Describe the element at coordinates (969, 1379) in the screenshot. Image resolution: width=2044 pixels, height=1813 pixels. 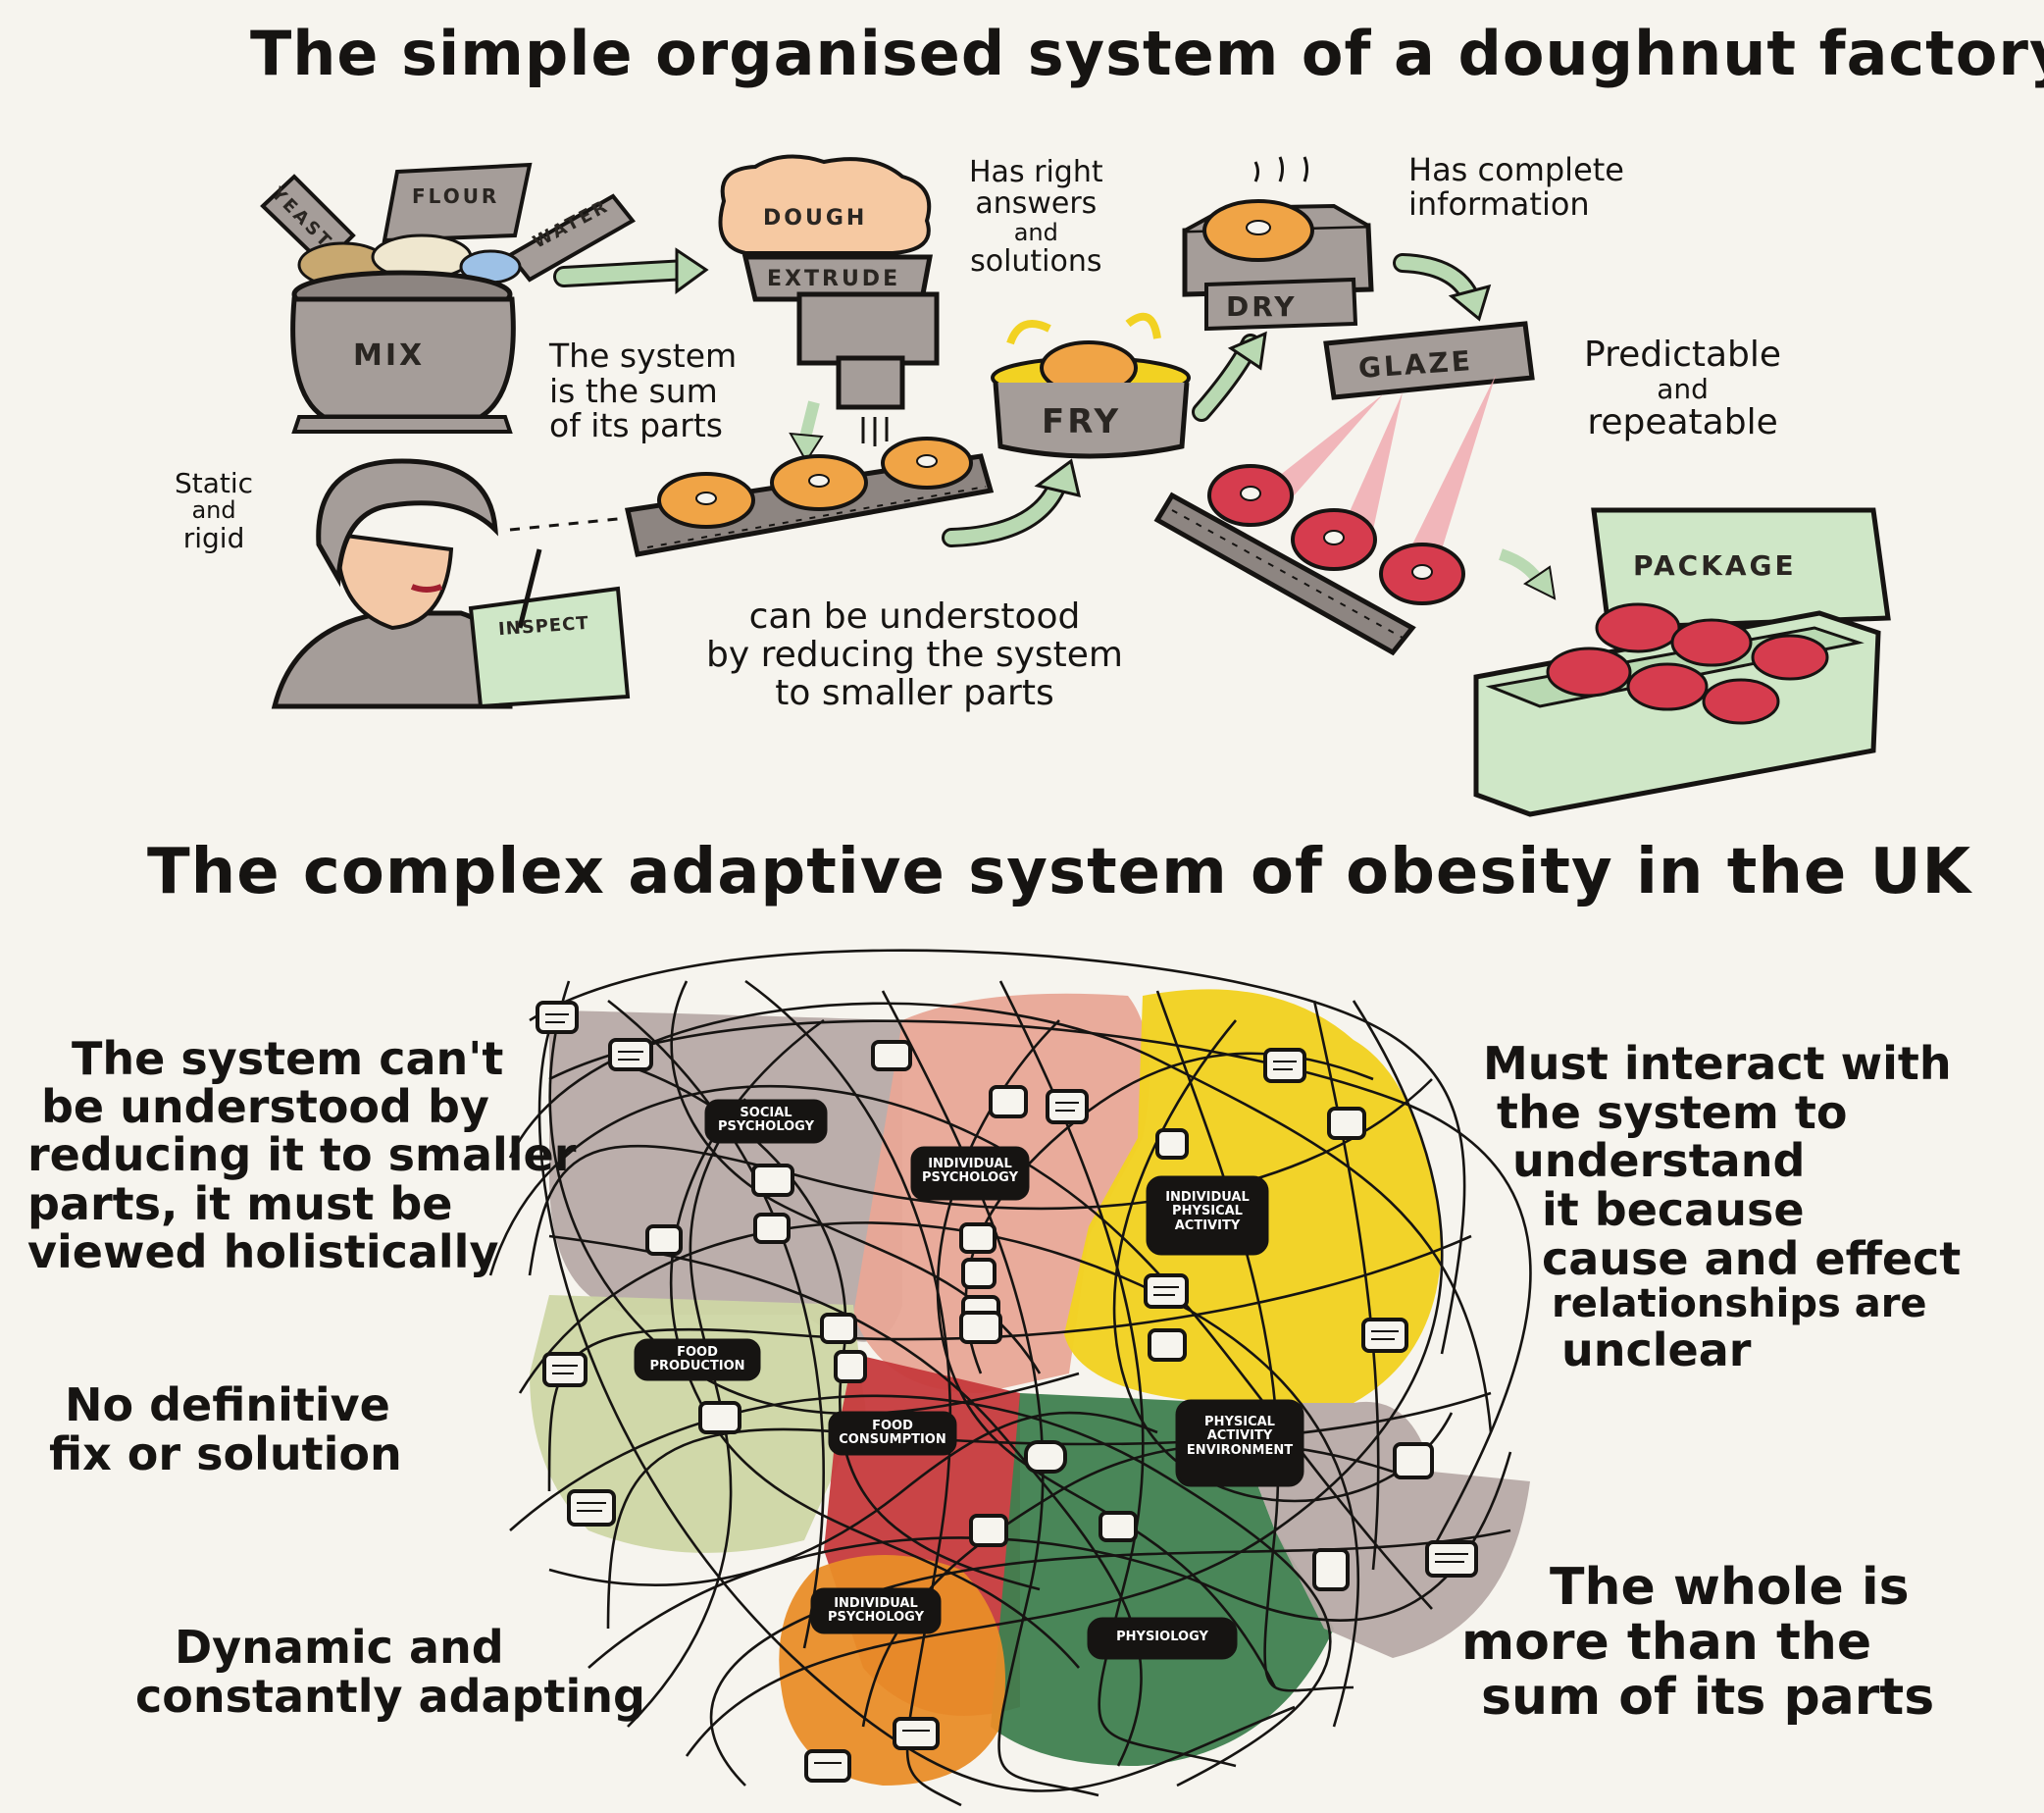
I see `main-category-nodes` at that location.